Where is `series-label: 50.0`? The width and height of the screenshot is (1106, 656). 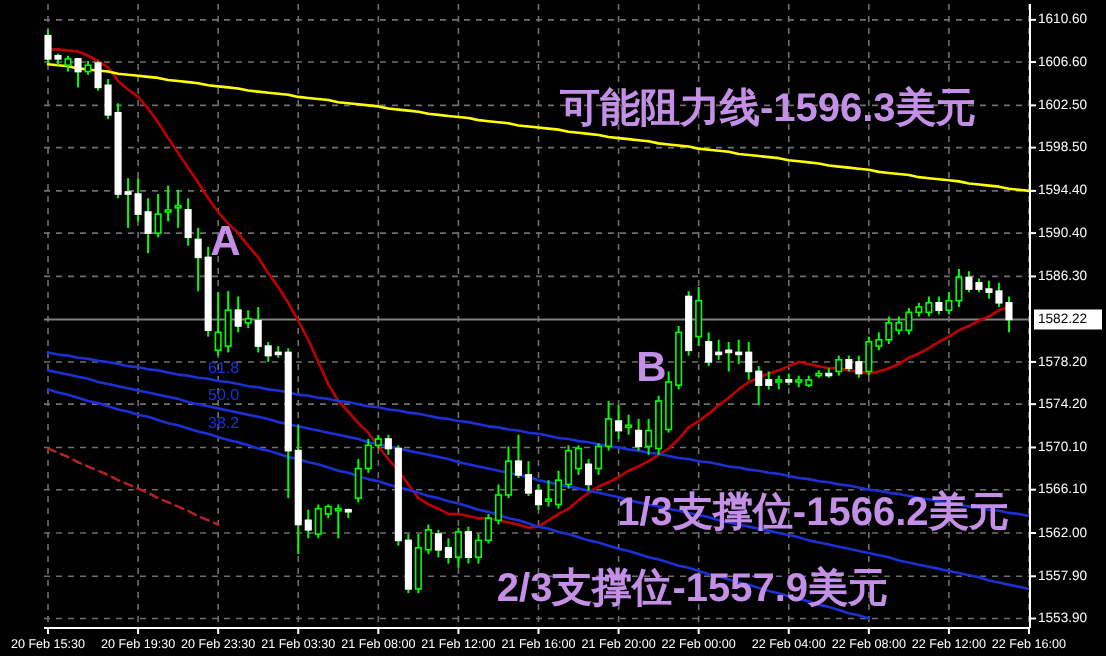 series-label: 50.0 is located at coordinates (224, 395).